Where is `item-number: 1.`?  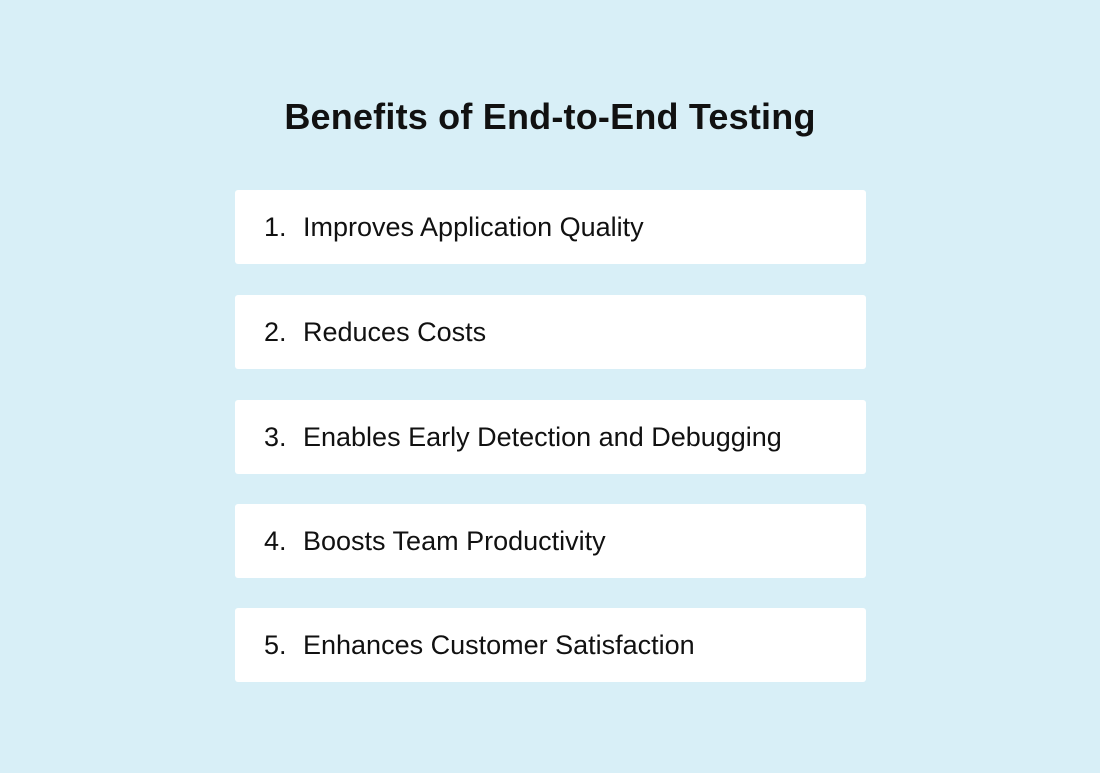
item-number: 1. is located at coordinates (275, 226).